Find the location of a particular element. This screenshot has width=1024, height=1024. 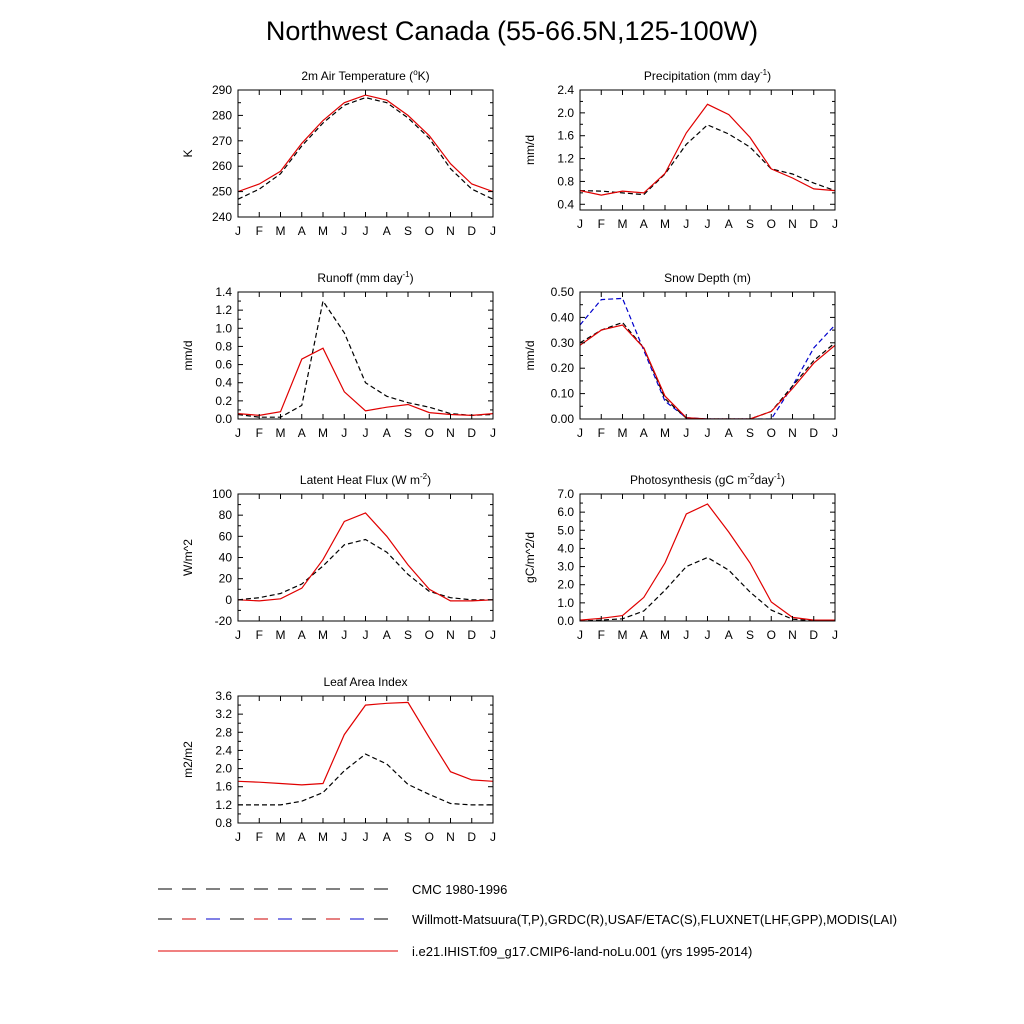

plot-frame is located at coordinates (707, 355).